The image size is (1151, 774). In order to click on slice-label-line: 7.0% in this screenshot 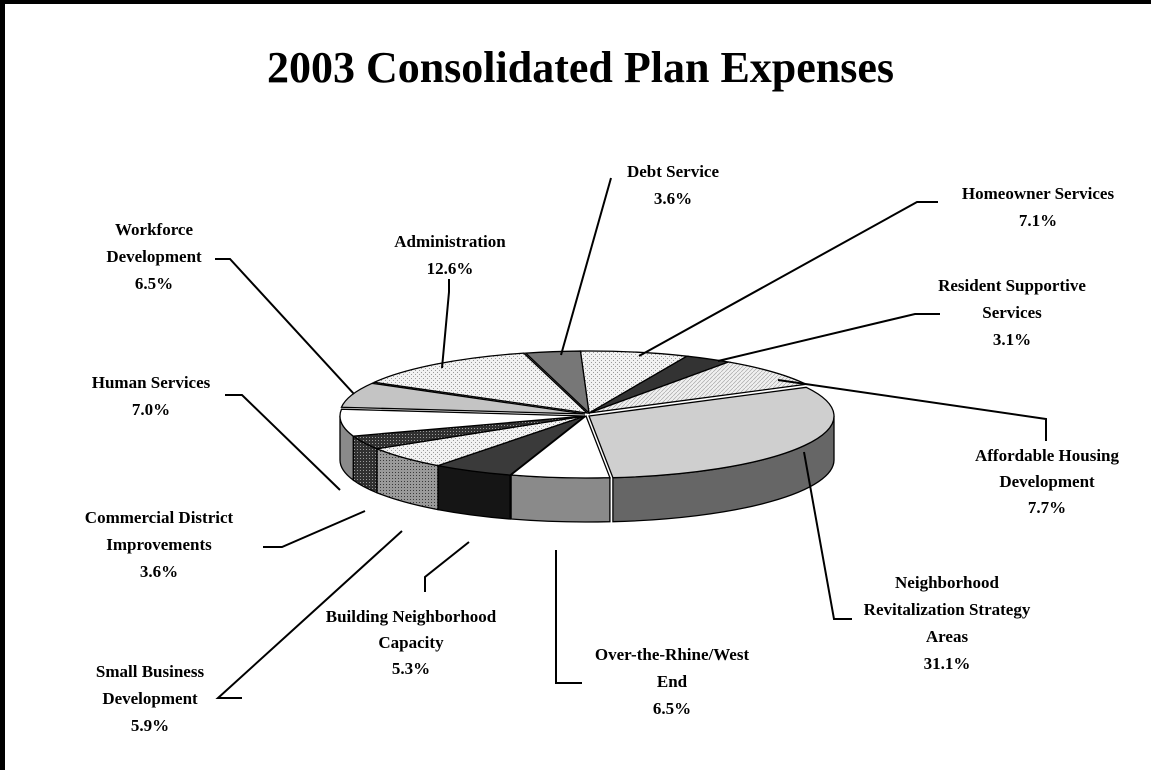, I will do `click(151, 409)`.